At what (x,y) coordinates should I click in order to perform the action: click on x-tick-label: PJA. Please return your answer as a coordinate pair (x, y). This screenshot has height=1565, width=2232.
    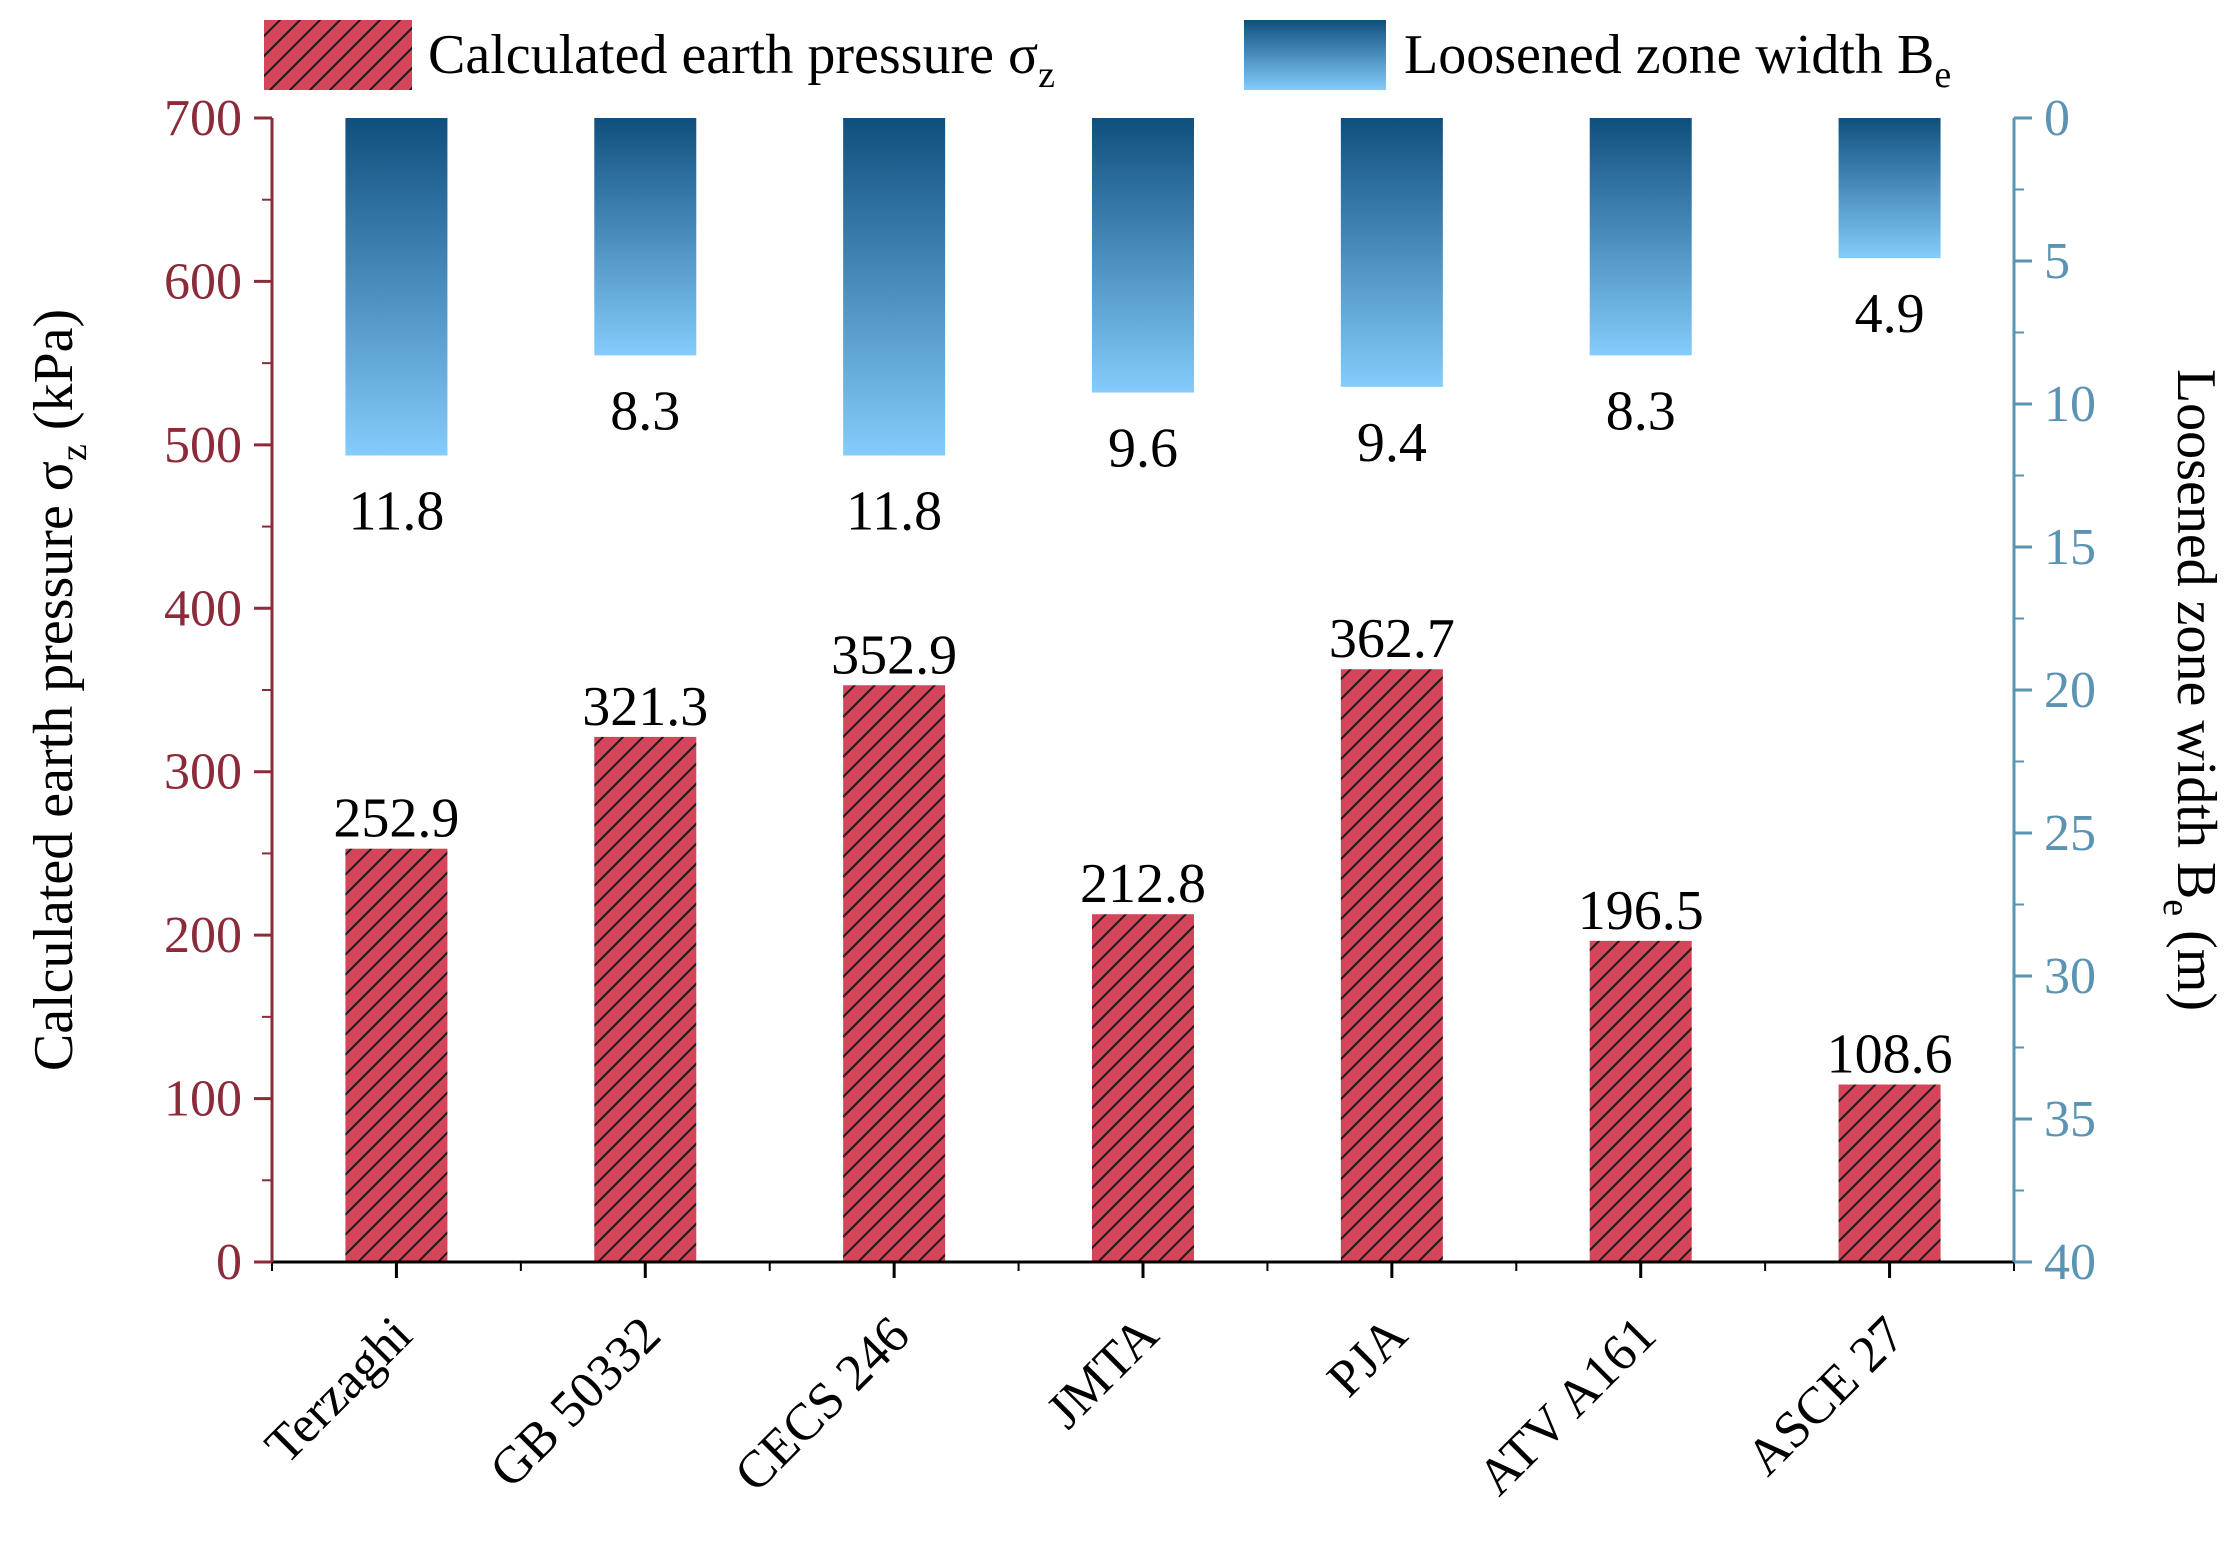
    Looking at the image, I should click on (1368, 1357).